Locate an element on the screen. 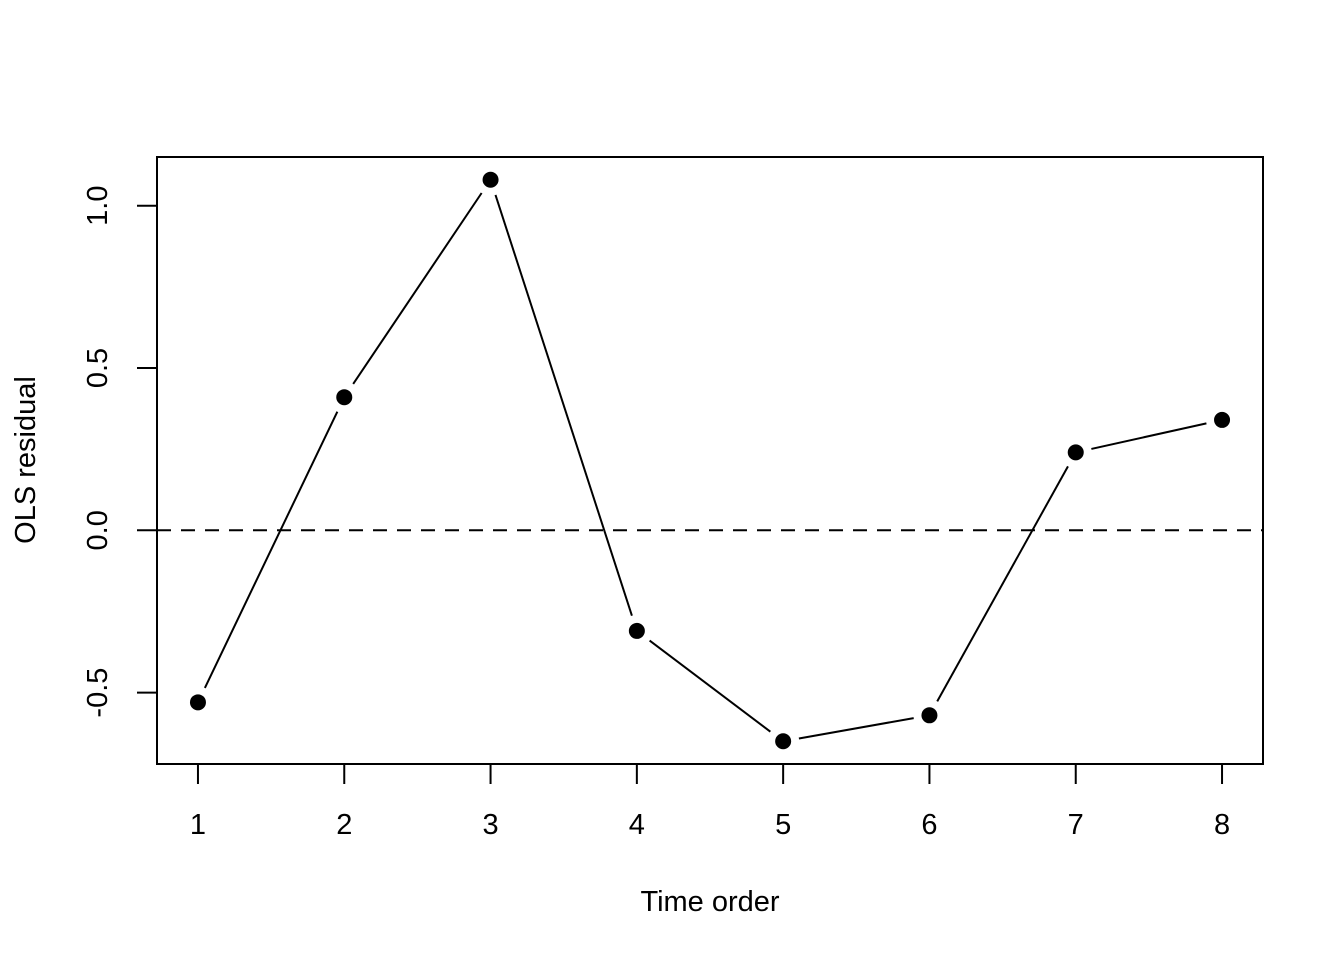  x-tick-label: 3 is located at coordinates (490, 825).